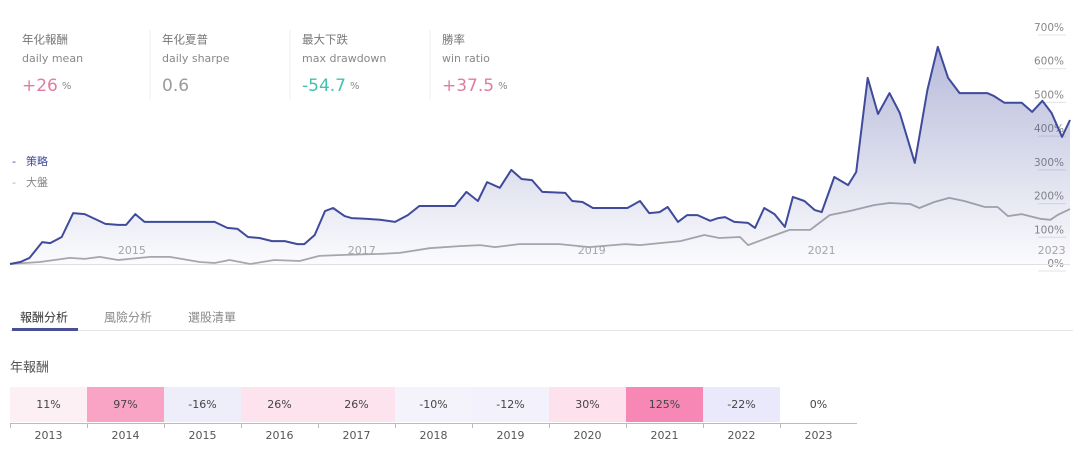  I want to click on stat-value: +37.5%, so click(475, 86).